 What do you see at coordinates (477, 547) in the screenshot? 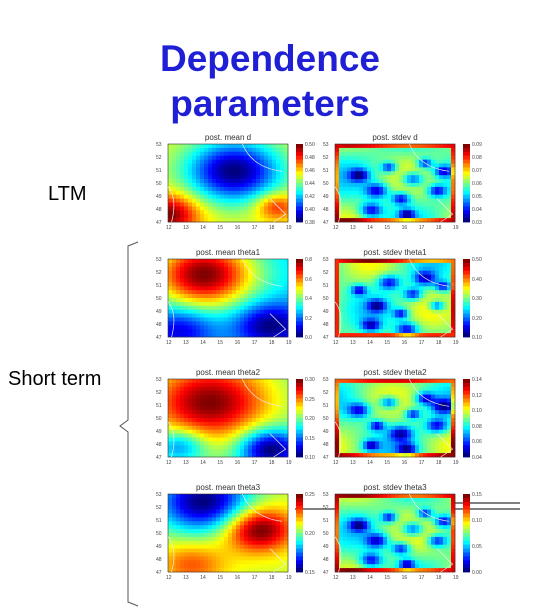
I see `colorbar-tick-label: 0.05` at bounding box center [477, 547].